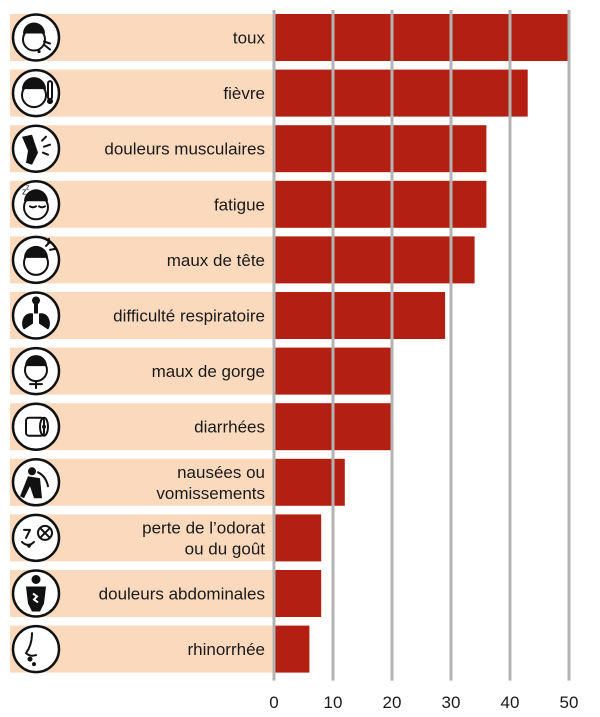 The width and height of the screenshot is (600, 717). I want to click on runny-nose-icon, so click(36, 649).